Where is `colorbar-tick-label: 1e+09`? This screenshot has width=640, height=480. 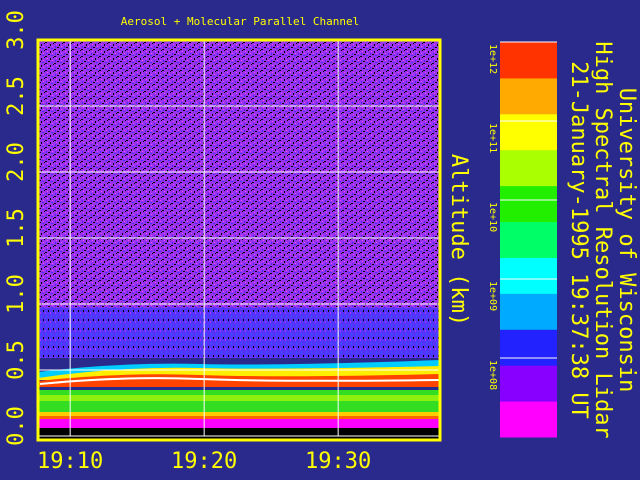 colorbar-tick-label: 1e+09 is located at coordinates (492, 296).